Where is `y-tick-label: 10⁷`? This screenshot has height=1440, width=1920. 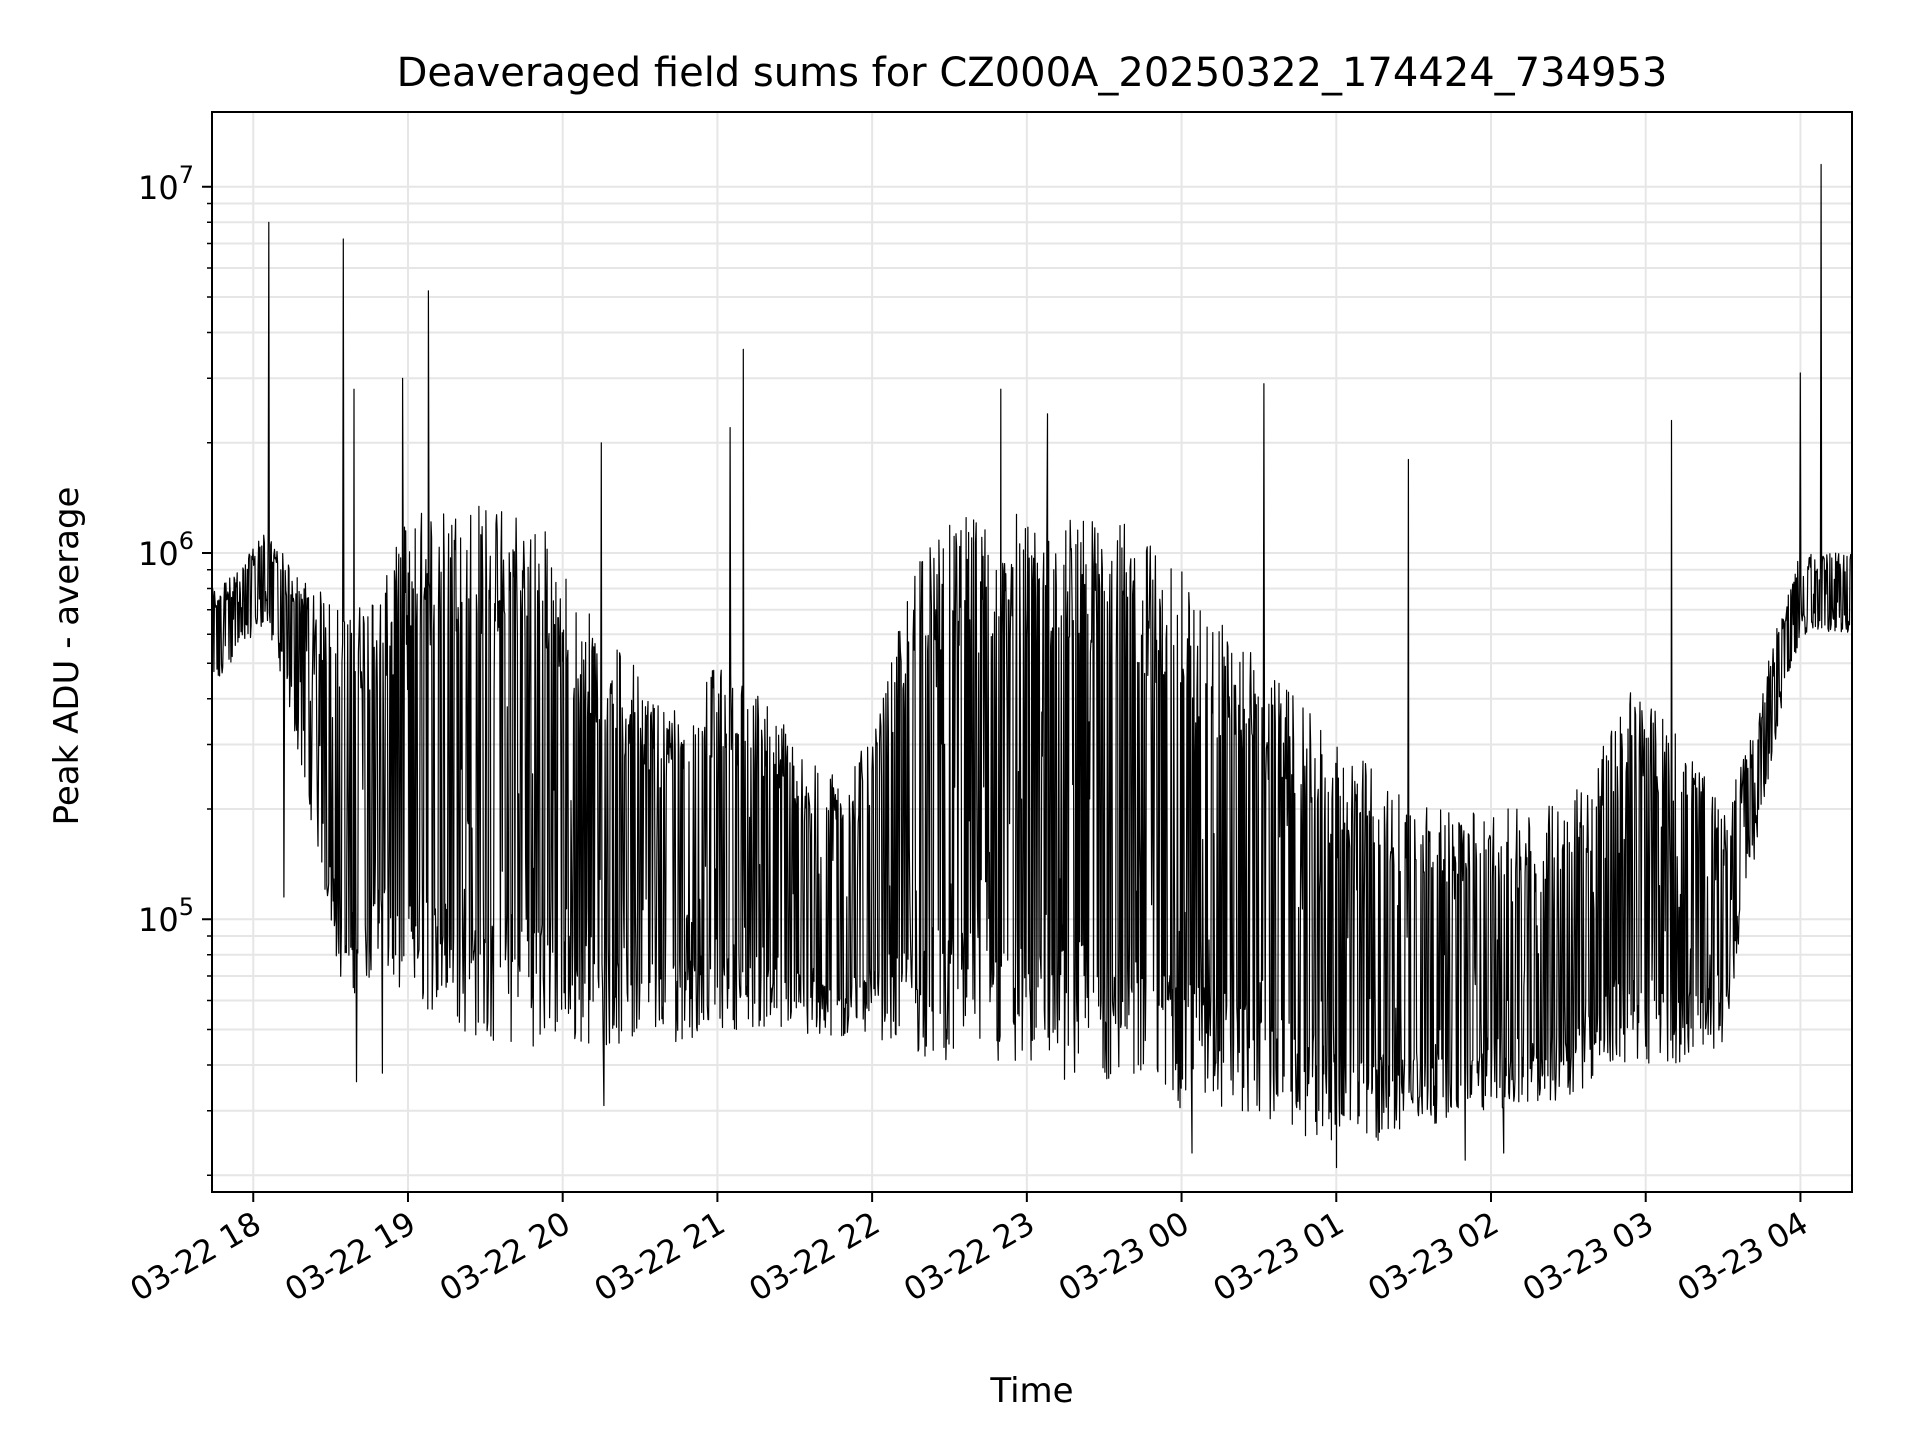
y-tick-label: 10⁷ is located at coordinates (166, 184).